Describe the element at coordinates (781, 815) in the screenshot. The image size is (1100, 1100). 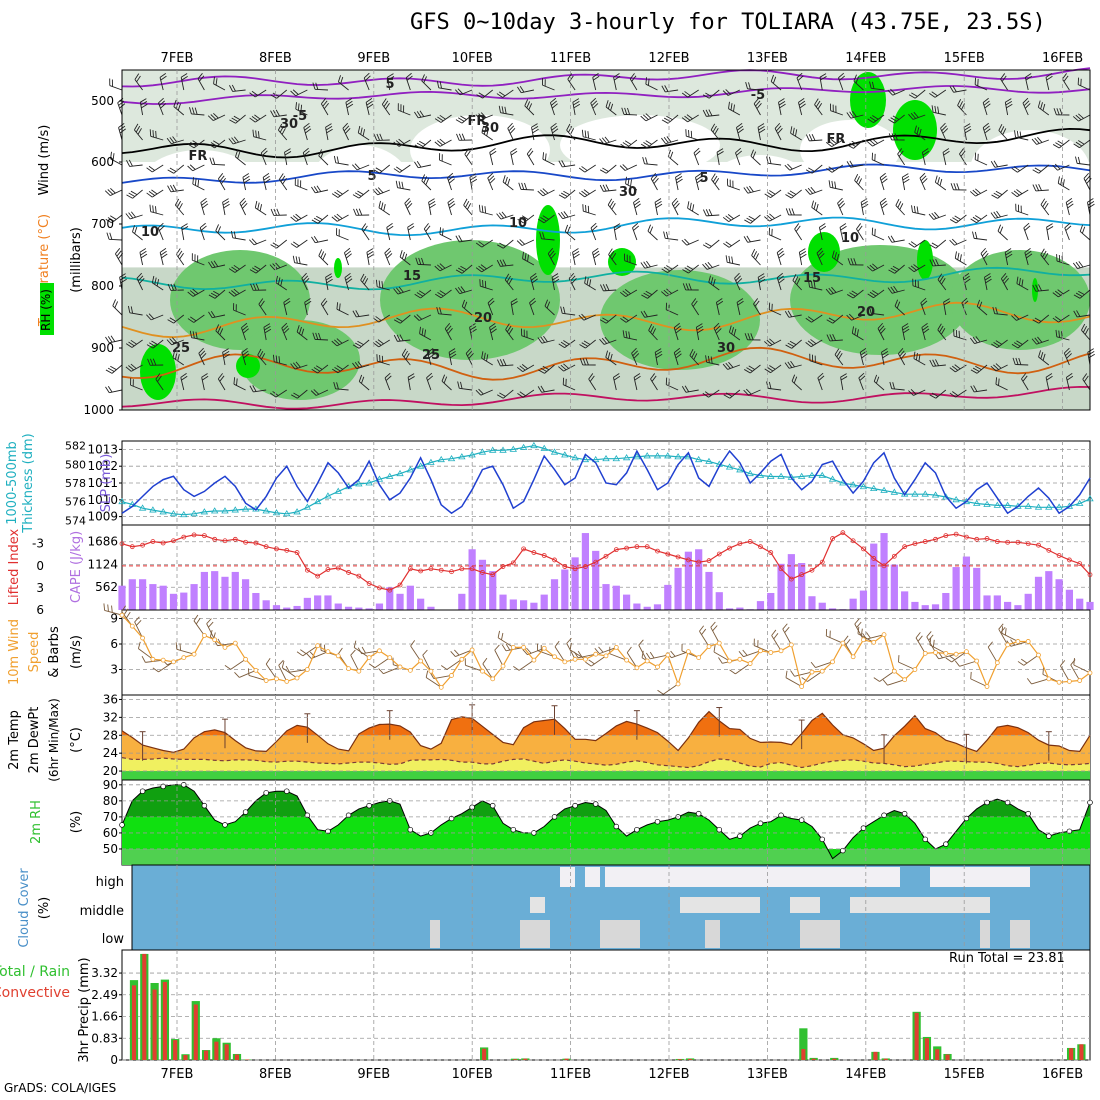
I see `rh2m-point` at that location.